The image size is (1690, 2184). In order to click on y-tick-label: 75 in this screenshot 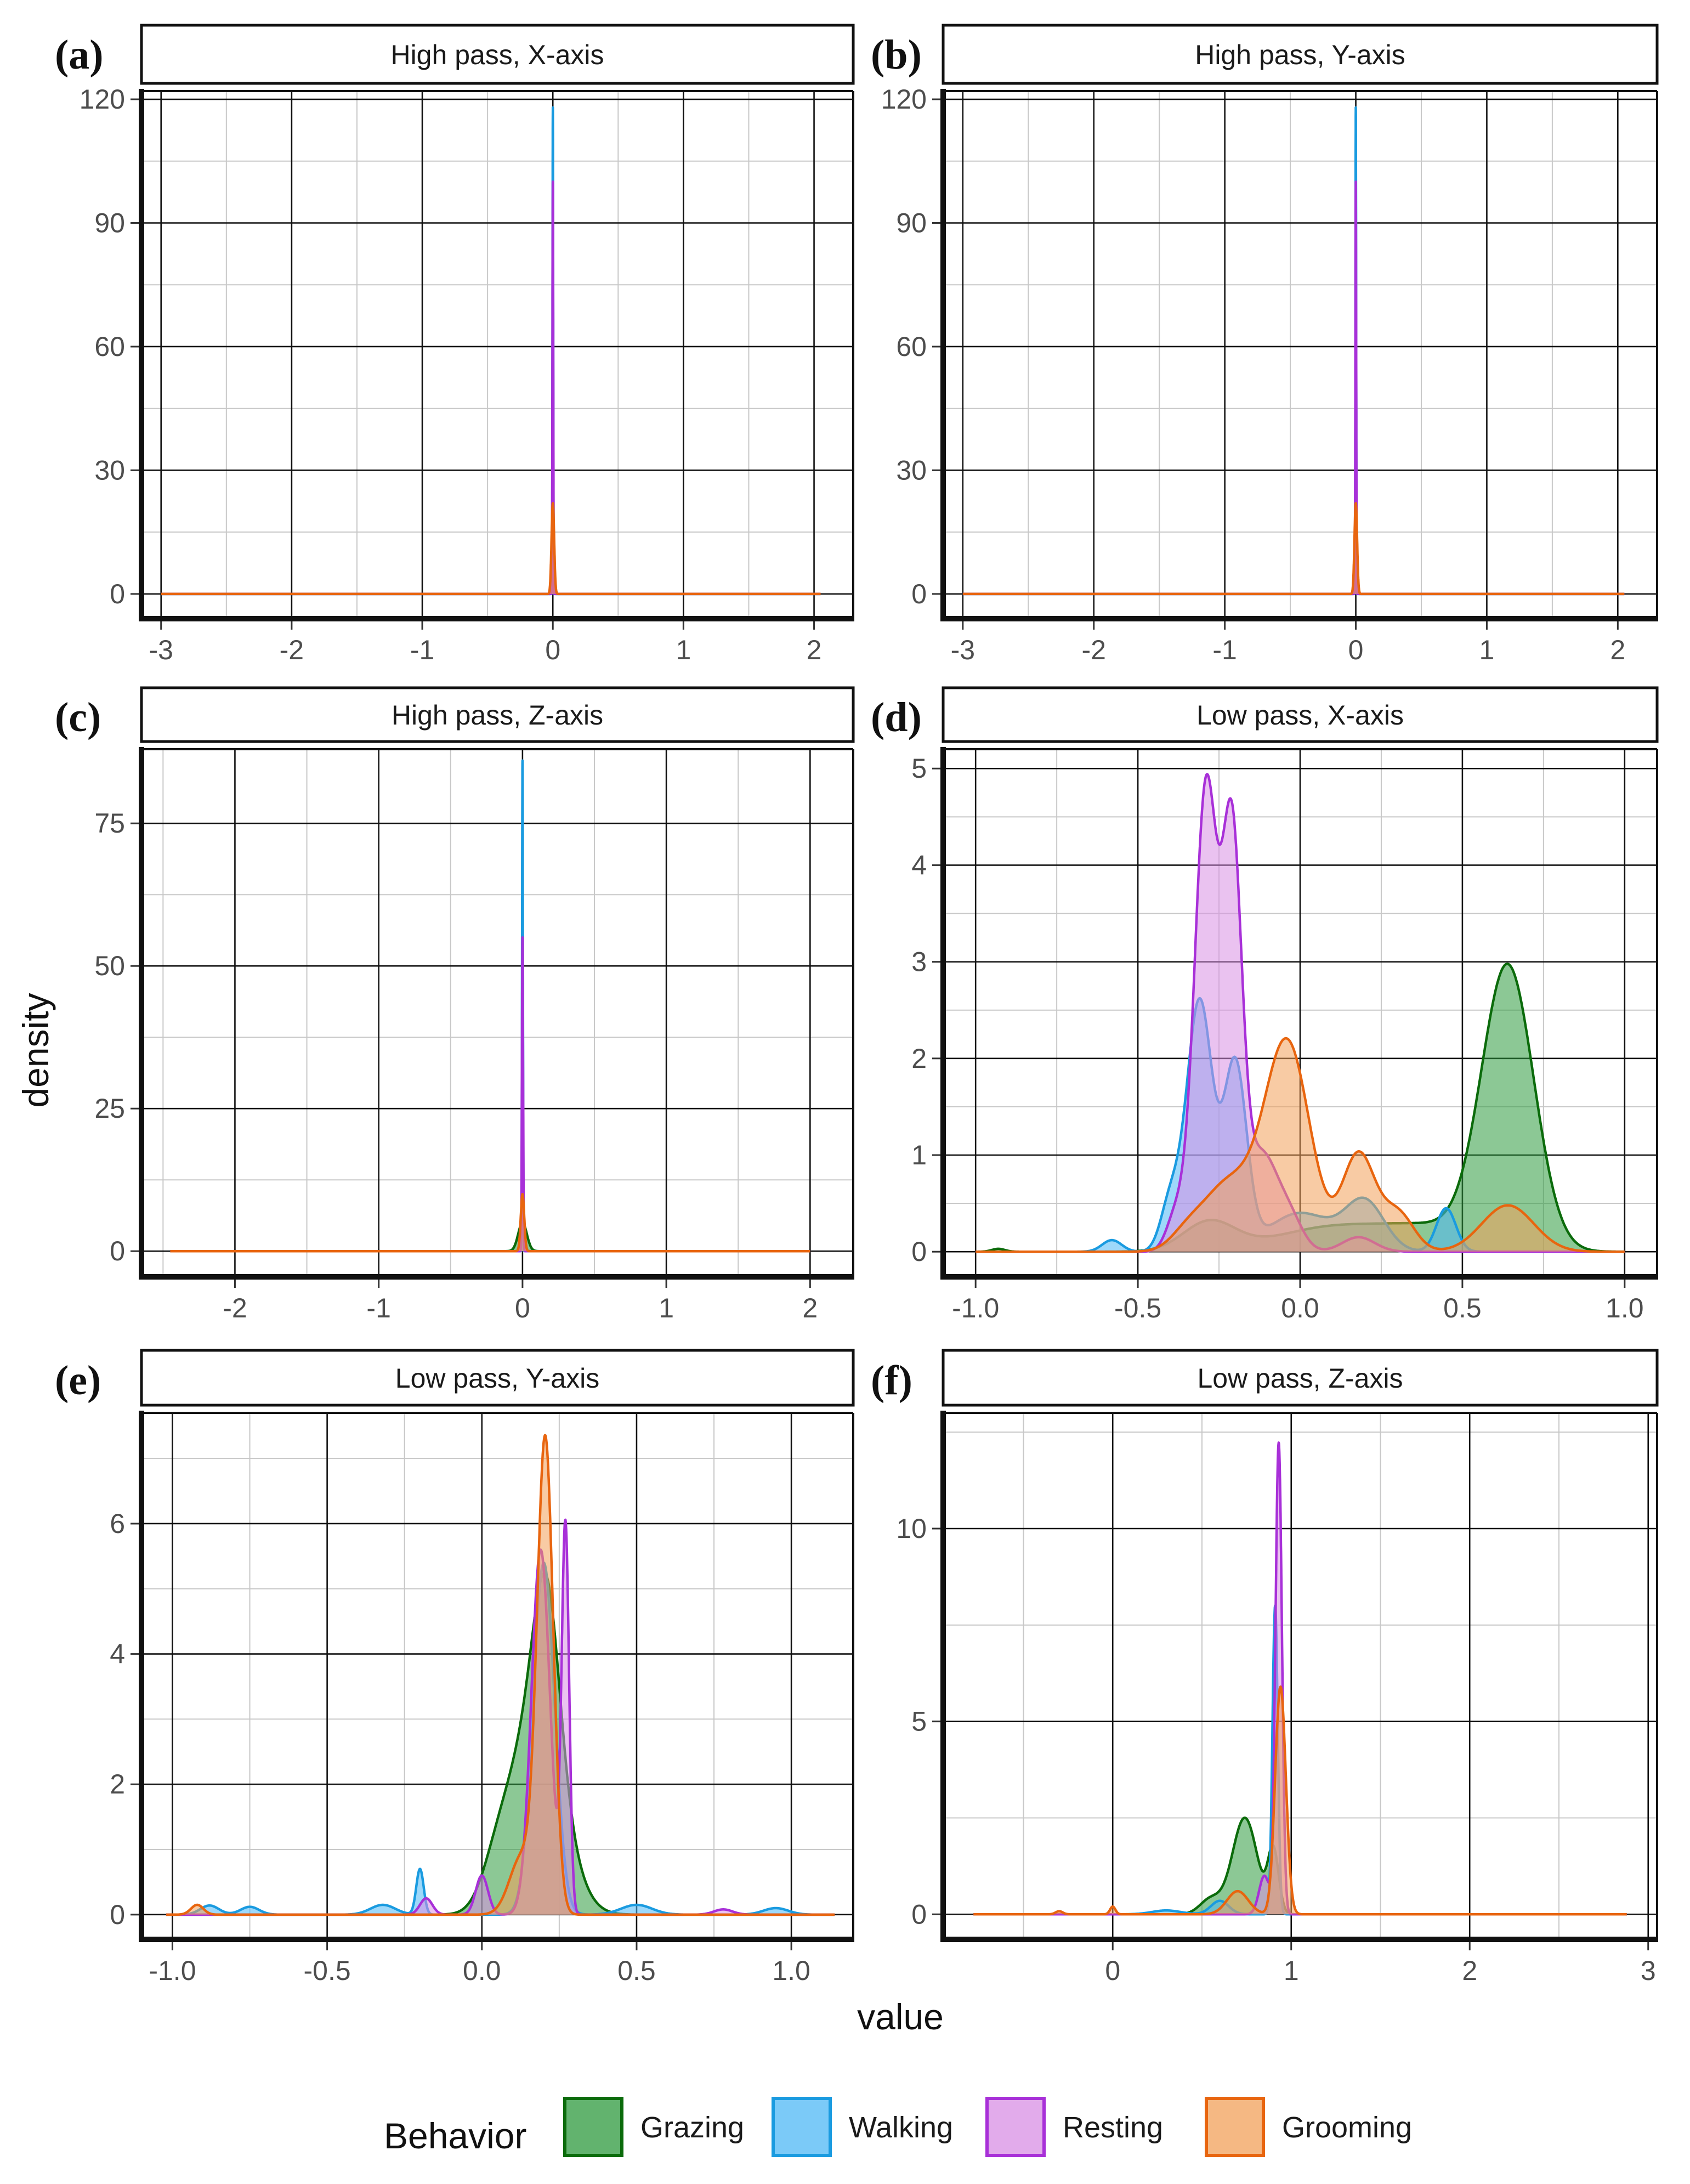, I will do `click(109, 823)`.